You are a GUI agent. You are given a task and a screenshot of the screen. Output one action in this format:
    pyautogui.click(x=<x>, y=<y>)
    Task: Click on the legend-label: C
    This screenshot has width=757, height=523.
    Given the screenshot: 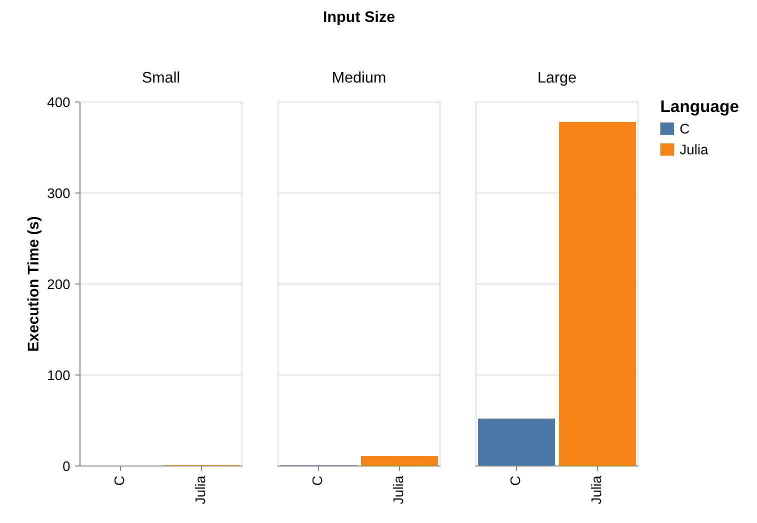 What is the action you would take?
    pyautogui.click(x=685, y=129)
    